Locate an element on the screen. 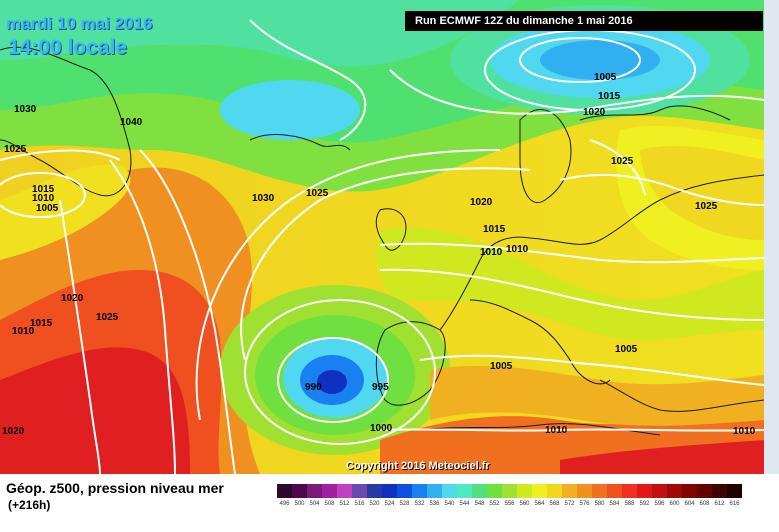 The height and width of the screenshot is (532, 779). scale-label: 520 is located at coordinates (374, 504).